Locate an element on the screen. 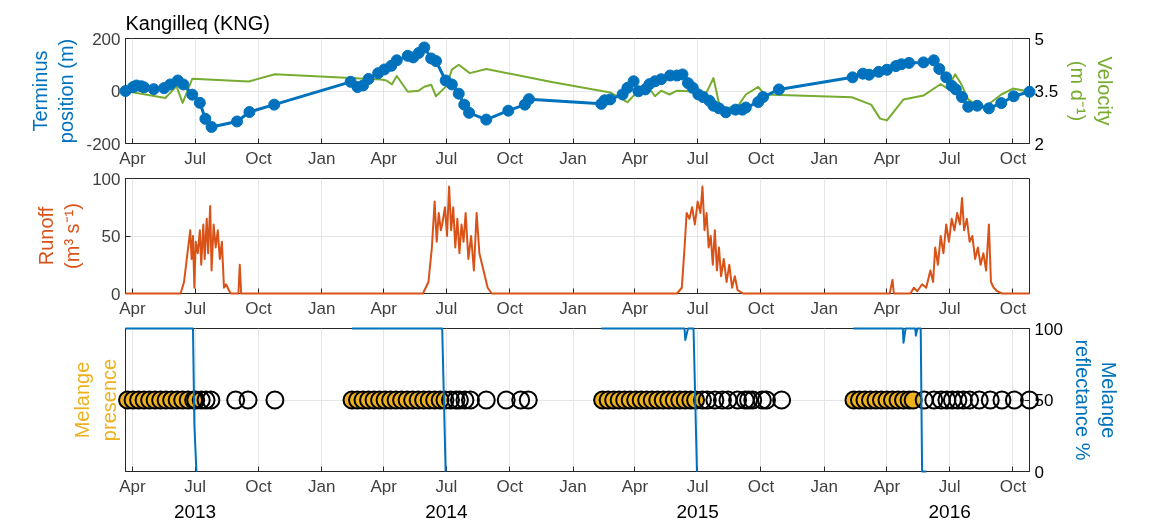 Image resolution: width=1159 pixels, height=520 pixels. y-tick-label: 200 is located at coordinates (106, 39).